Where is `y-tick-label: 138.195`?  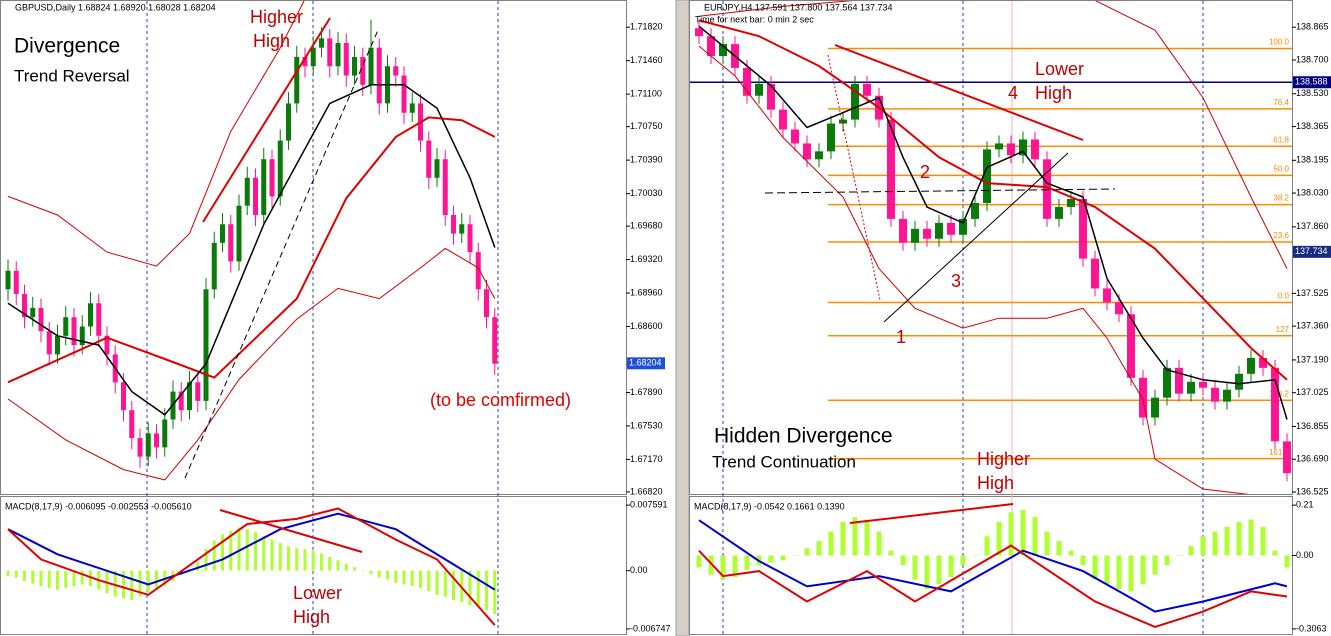 y-tick-label: 138.195 is located at coordinates (1312, 160).